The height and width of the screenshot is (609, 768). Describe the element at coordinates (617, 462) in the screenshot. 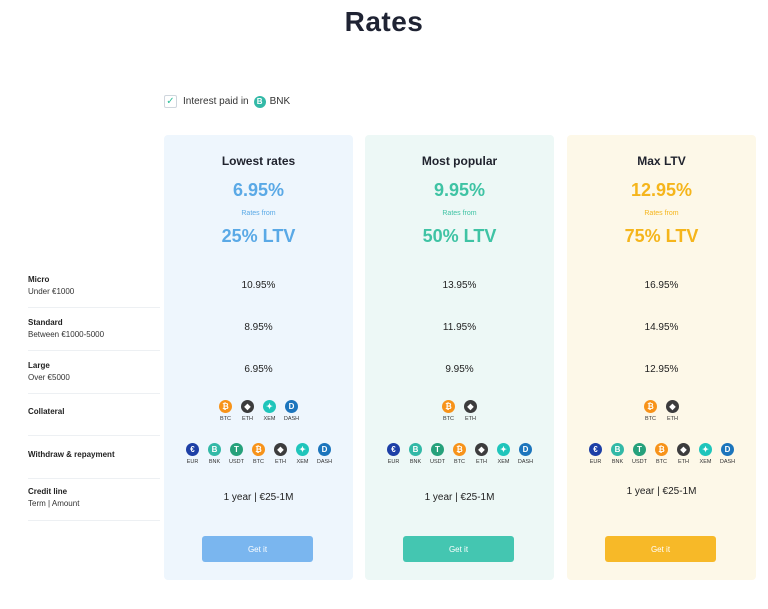

I see `coin-label: BNK` at that location.